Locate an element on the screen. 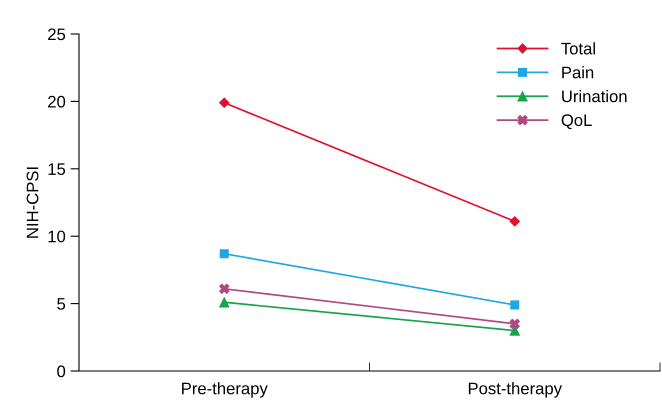  y-tick-label: 15 is located at coordinates (57, 169).